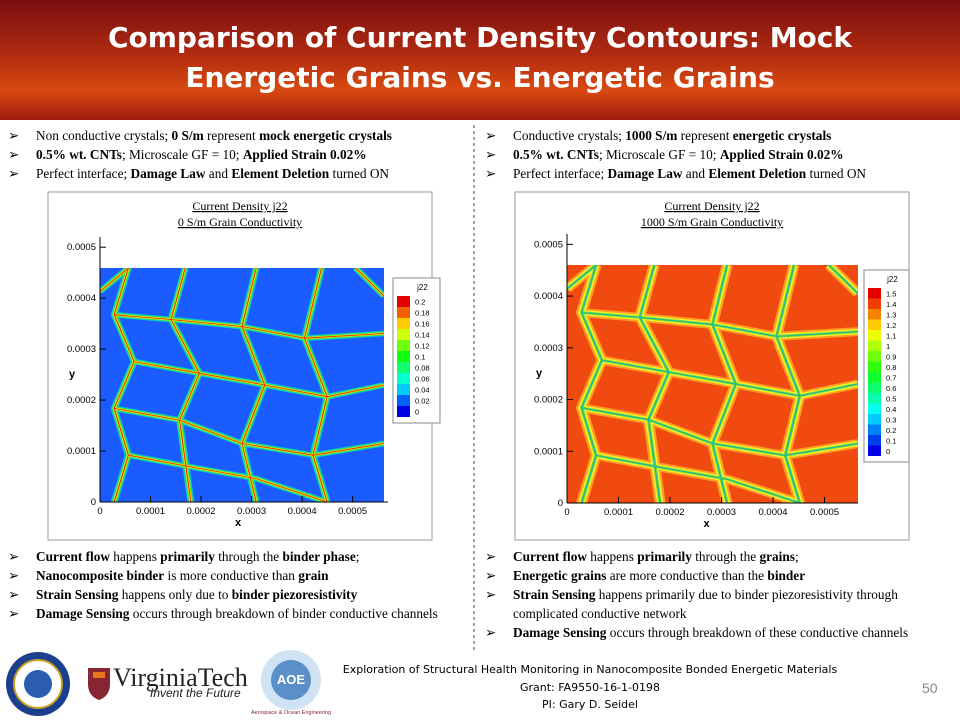  What do you see at coordinates (560, 632) in the screenshot?
I see `bullet-text: Damage Sensing` at bounding box center [560, 632].